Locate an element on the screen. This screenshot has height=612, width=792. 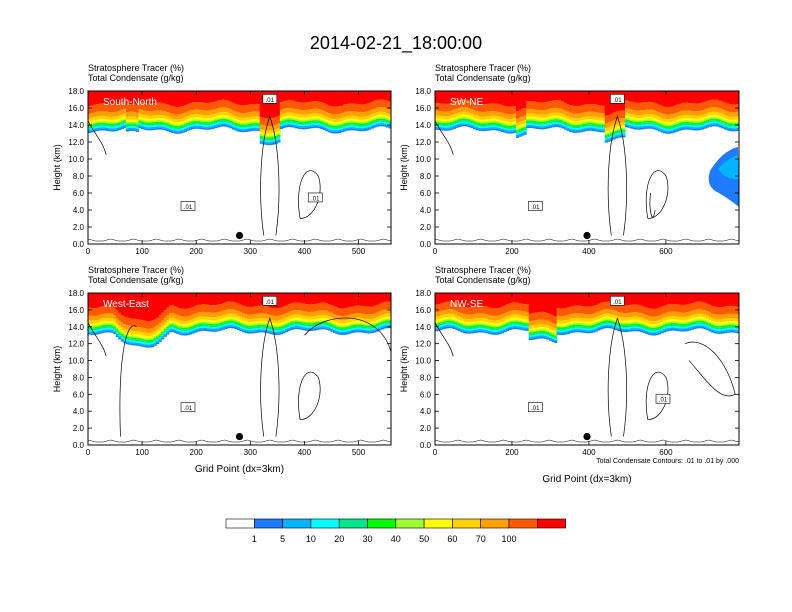
x-tick-label: 200 is located at coordinates (197, 251).